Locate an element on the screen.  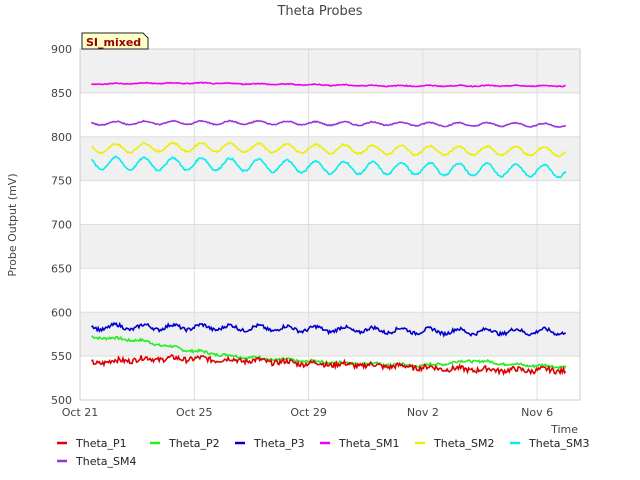
x-tick-label: Oct 21 is located at coordinates (80, 412).